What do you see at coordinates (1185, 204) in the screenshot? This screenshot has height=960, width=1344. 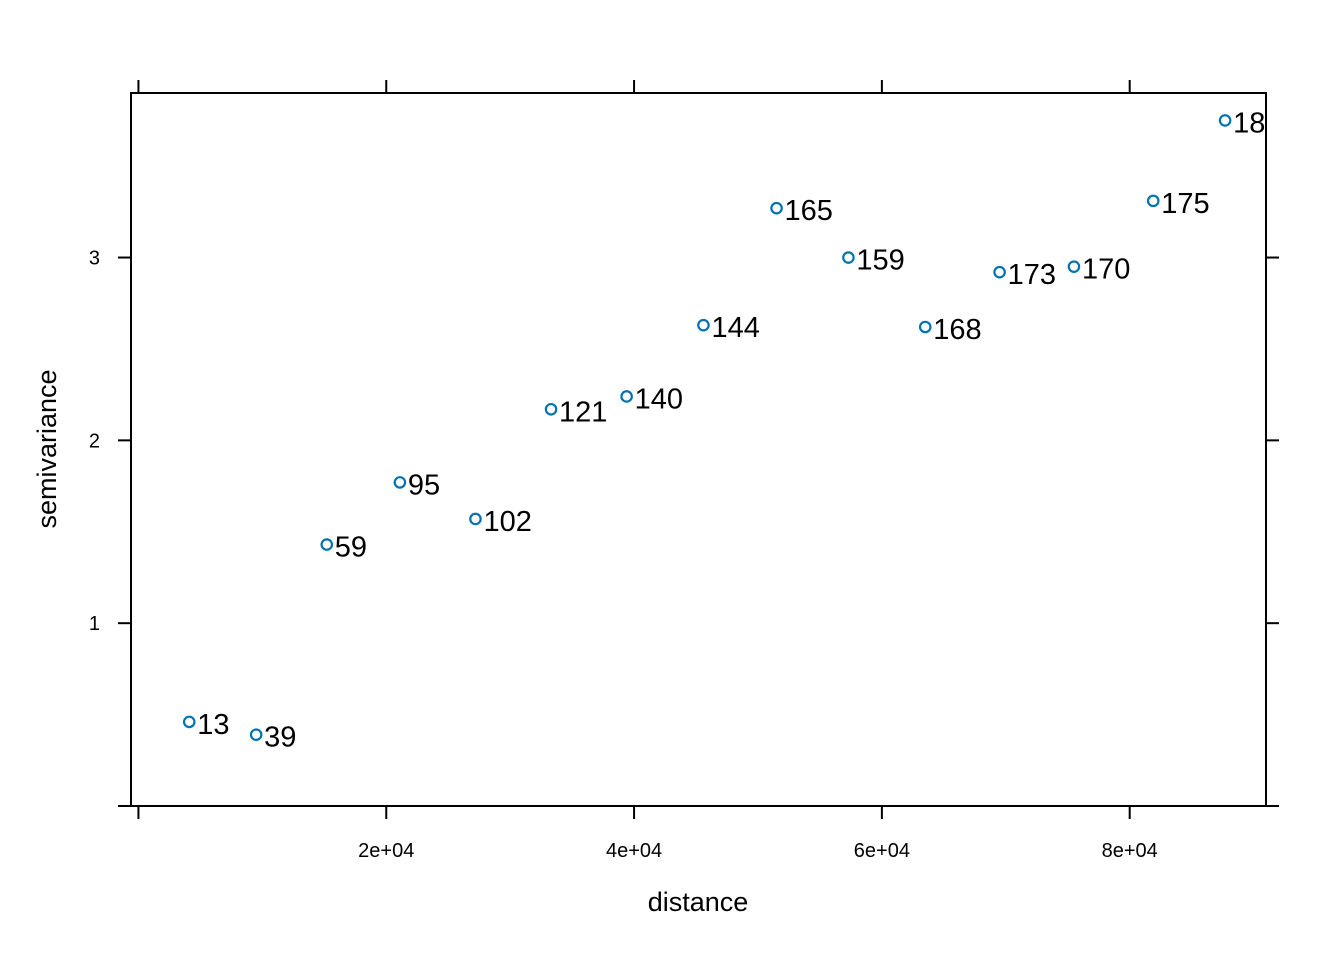 I see `data-point-label-175: 175` at bounding box center [1185, 204].